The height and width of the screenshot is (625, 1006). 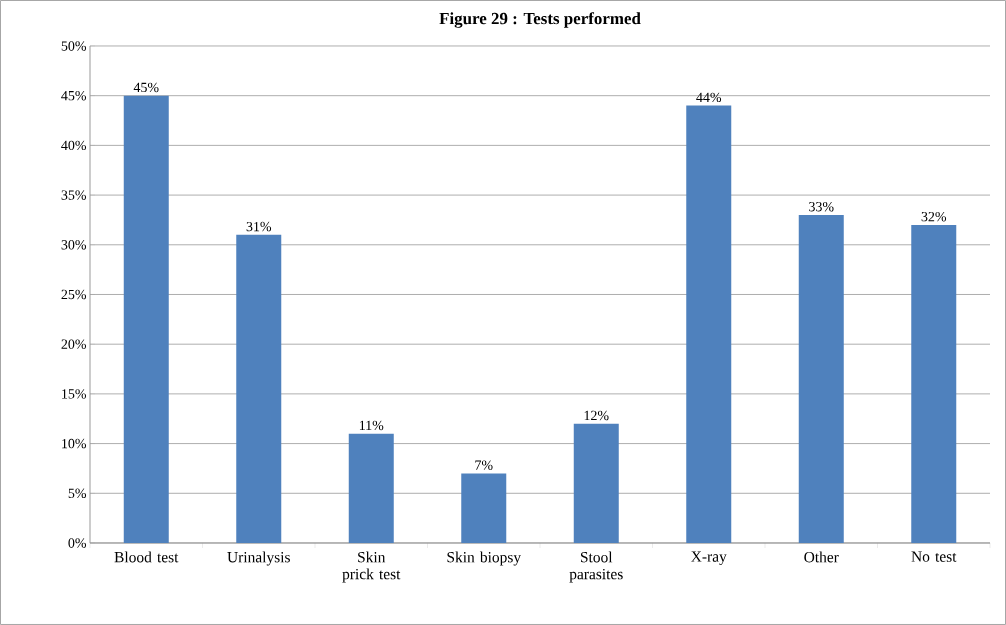 I want to click on y-tick-label: 0%, so click(x=77, y=543).